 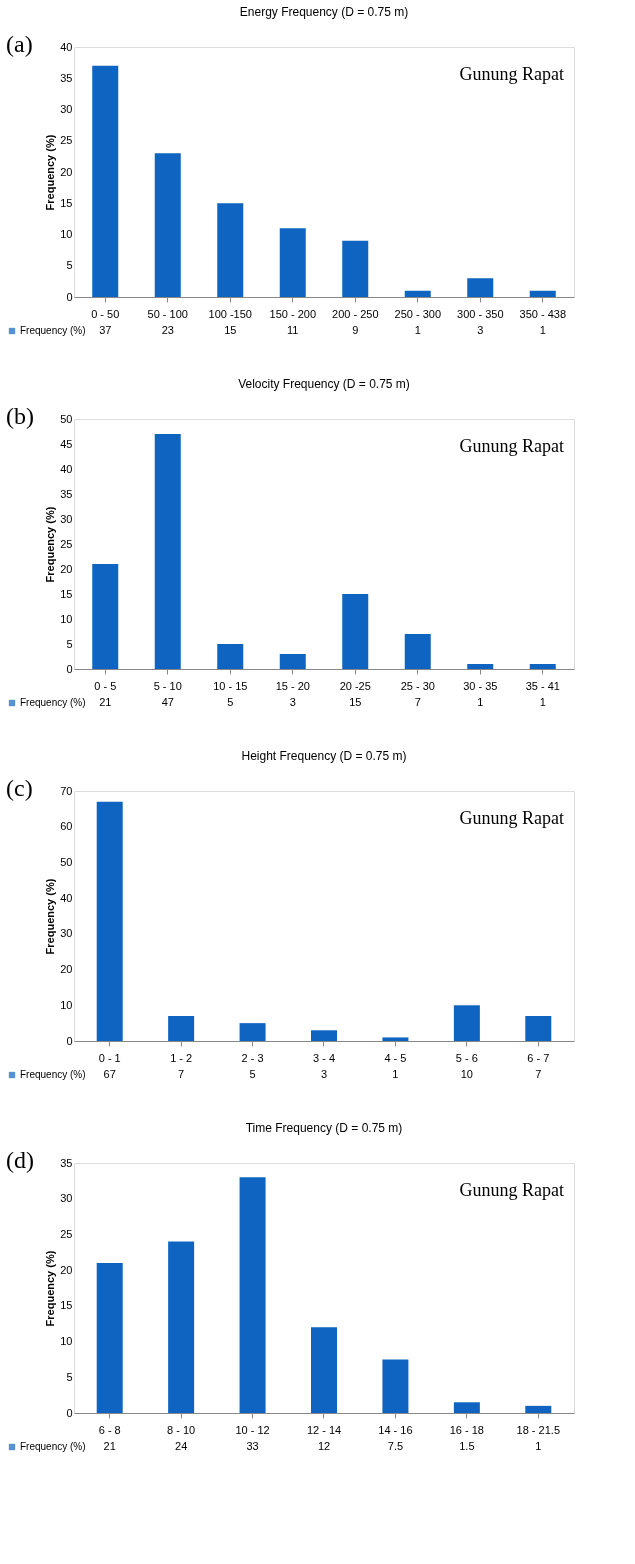 What do you see at coordinates (66, 443) in the screenshot?
I see `y-tick-label: 45` at bounding box center [66, 443].